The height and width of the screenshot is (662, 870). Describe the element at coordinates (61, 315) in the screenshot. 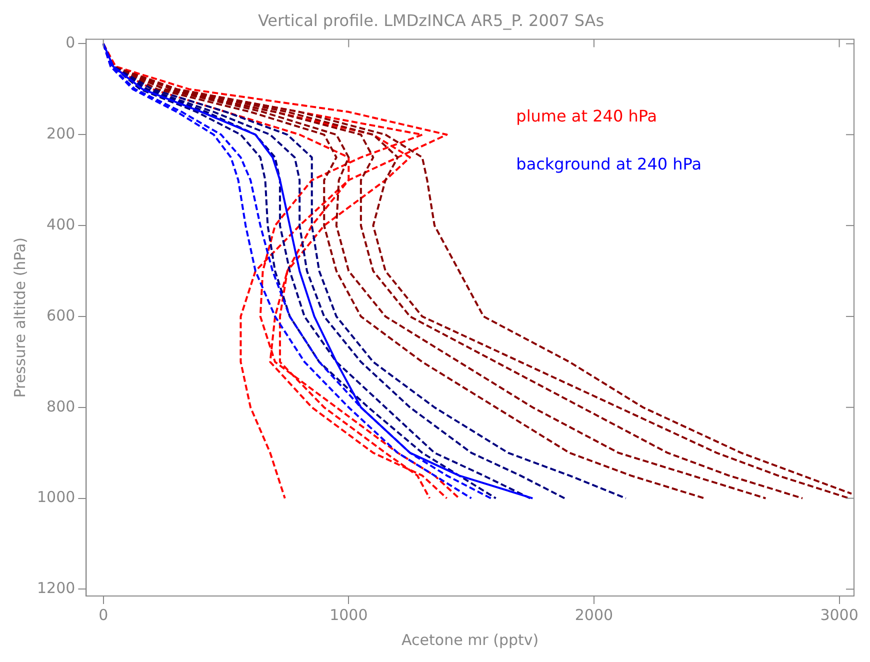

I see `y-tick-label: 600` at that location.